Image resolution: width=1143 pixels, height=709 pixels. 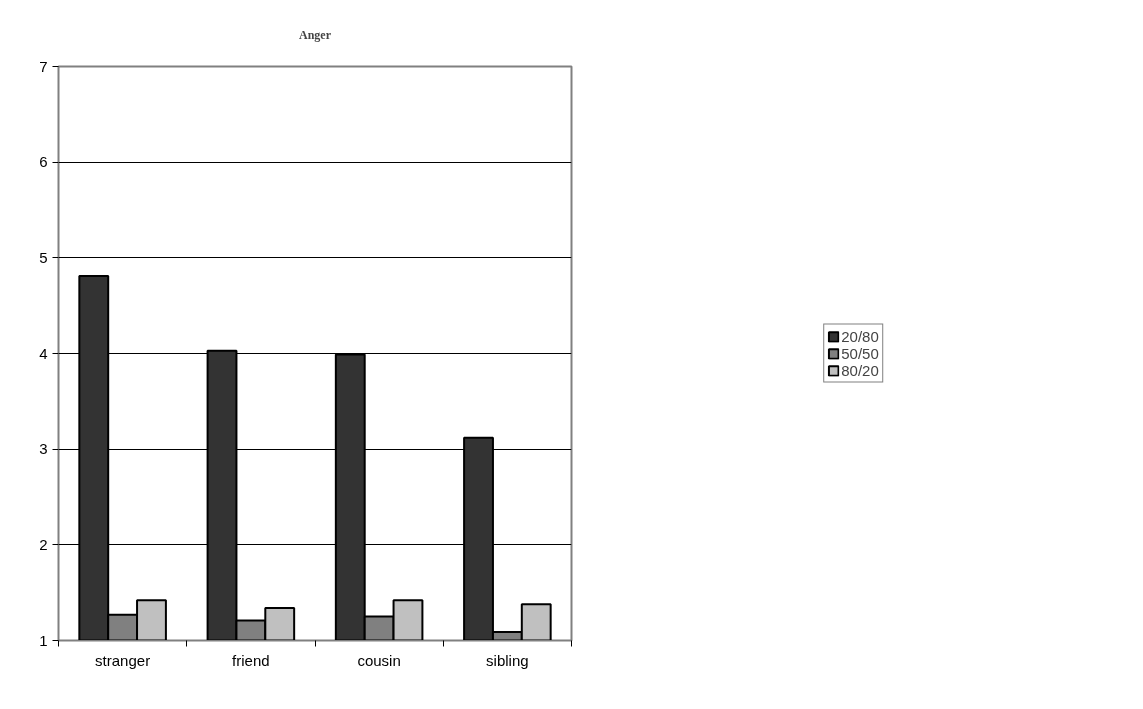 What do you see at coordinates (379, 660) in the screenshot?
I see `x-tick-label: cousin` at bounding box center [379, 660].